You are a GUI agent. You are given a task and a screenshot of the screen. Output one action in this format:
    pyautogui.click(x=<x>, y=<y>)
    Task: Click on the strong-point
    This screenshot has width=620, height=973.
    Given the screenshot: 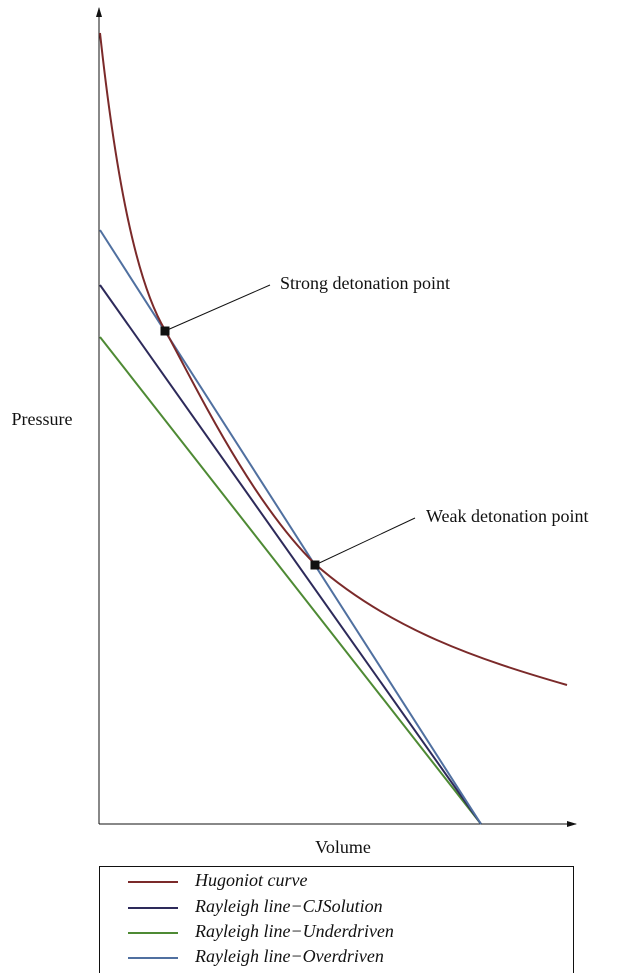 What is the action you would take?
    pyautogui.click(x=165, y=331)
    